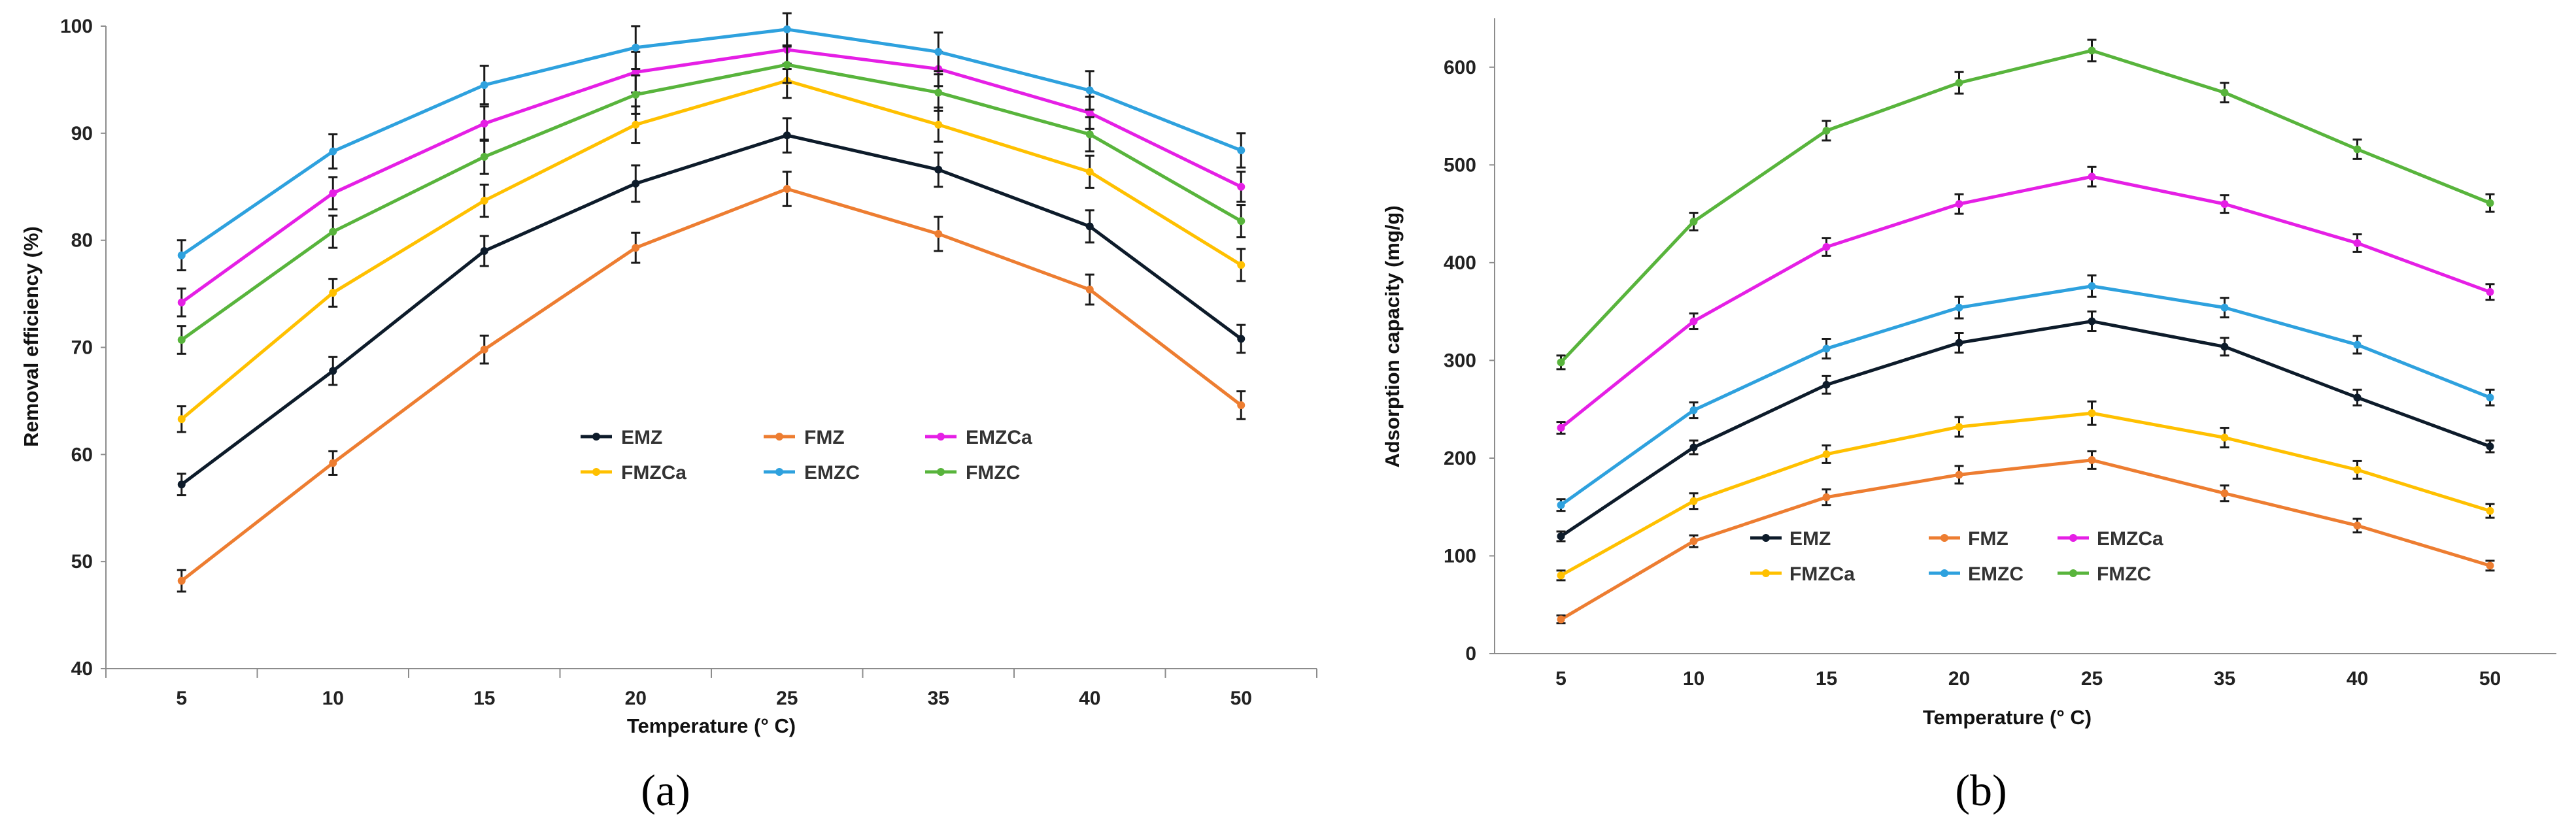  I want to click on x-tick-label: 20, so click(636, 698).